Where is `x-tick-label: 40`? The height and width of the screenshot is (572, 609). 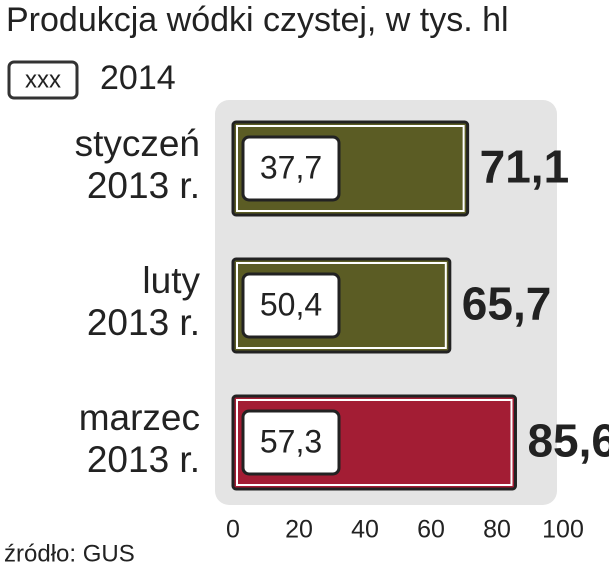 x-tick-label: 40 is located at coordinates (365, 530).